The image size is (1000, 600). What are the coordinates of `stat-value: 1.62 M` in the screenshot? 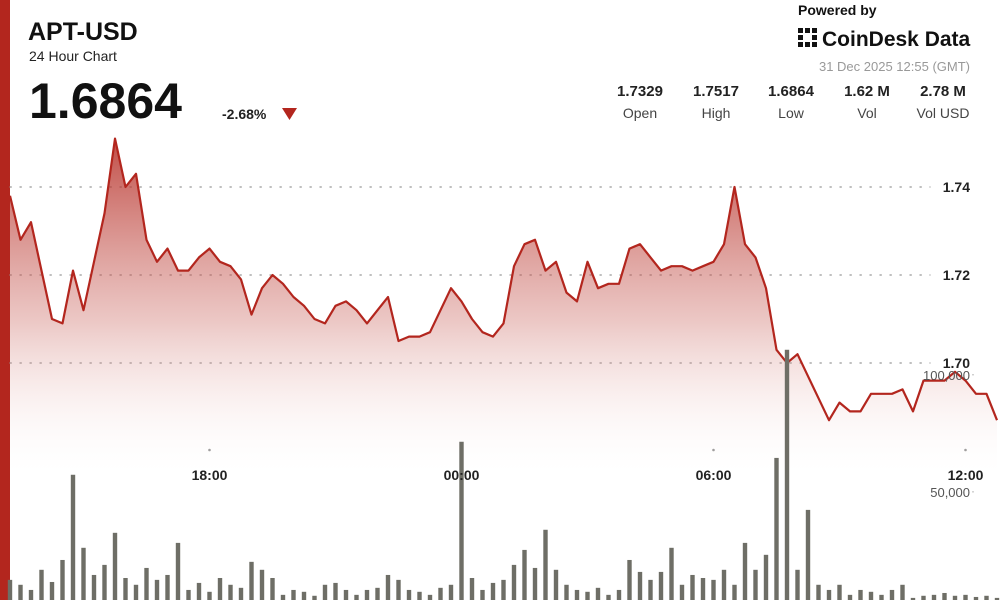 It's located at (867, 91).